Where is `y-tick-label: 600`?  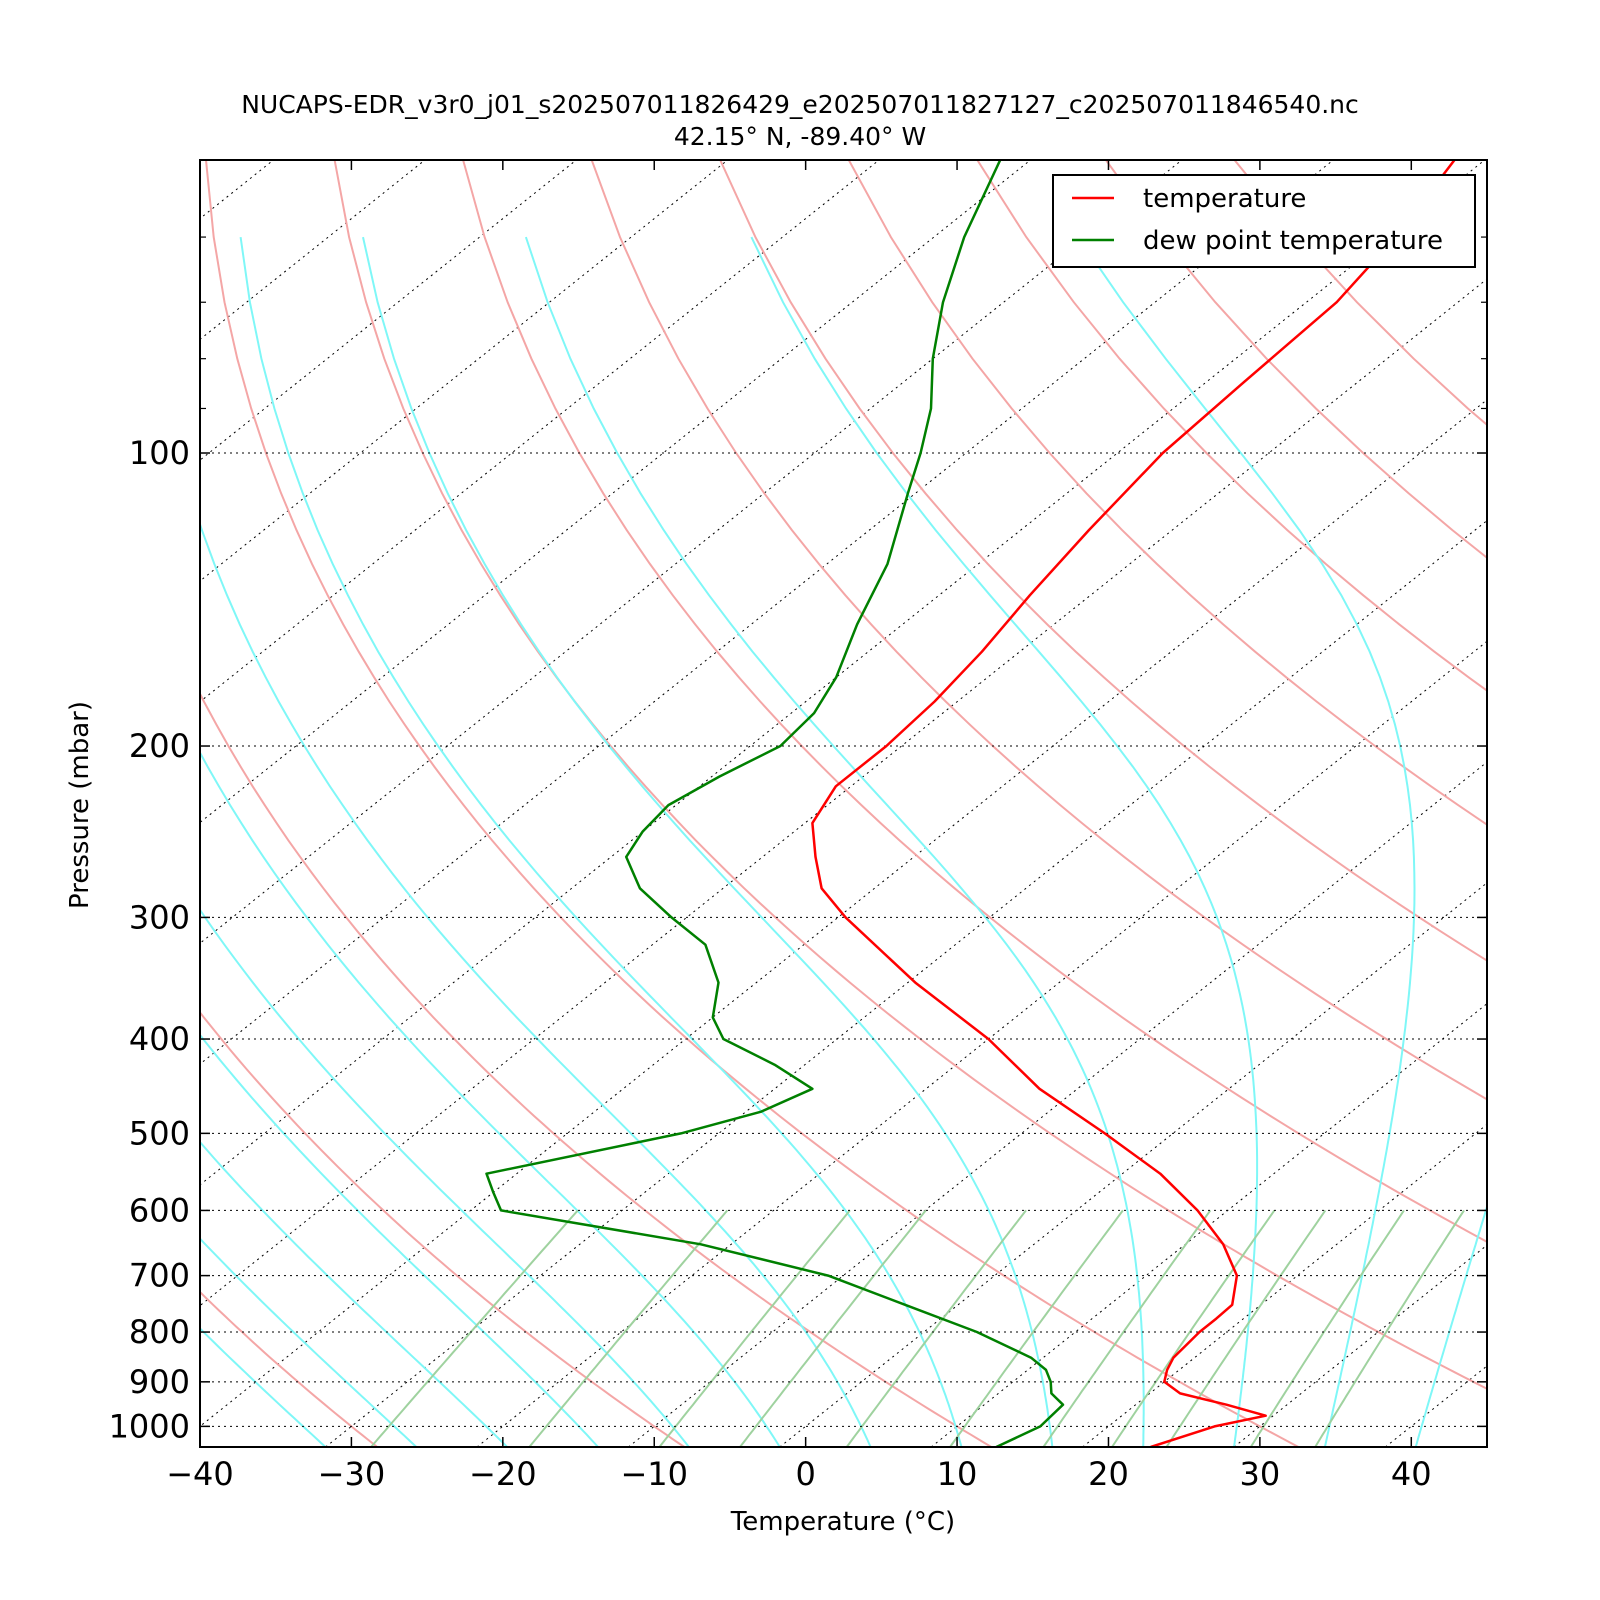 y-tick-label: 600 is located at coordinates (159, 1210).